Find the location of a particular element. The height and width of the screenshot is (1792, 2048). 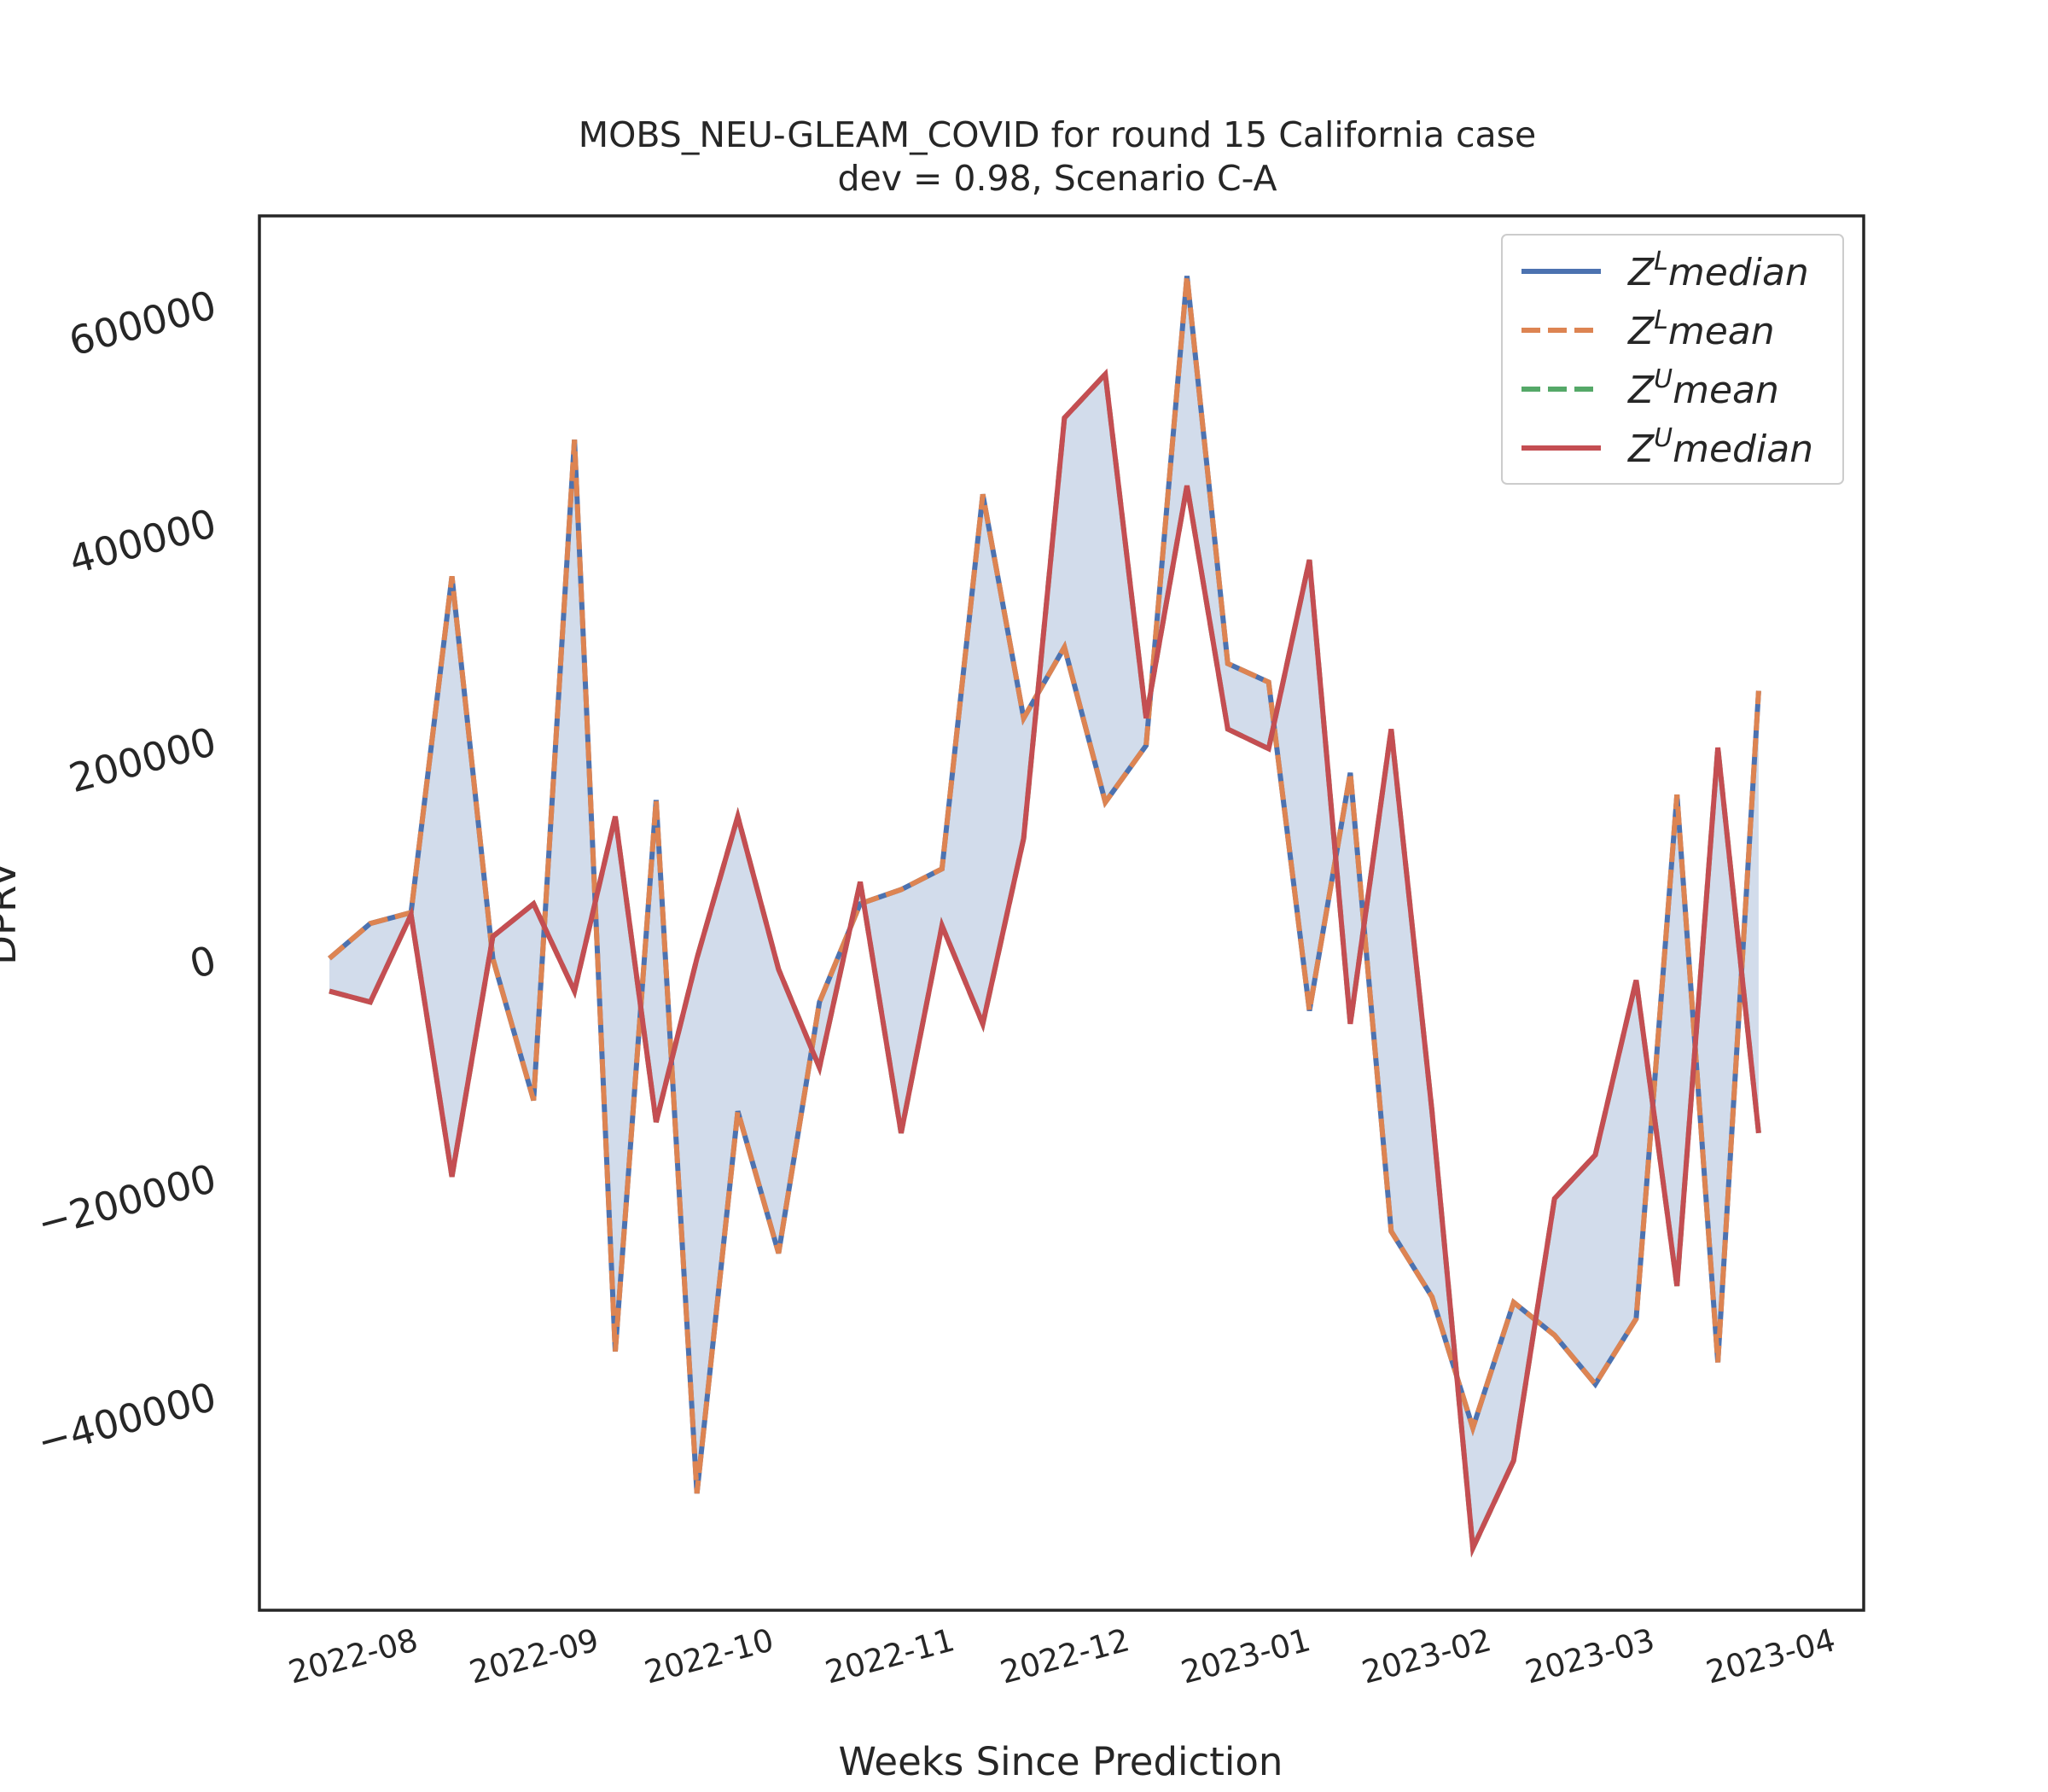

legend-label: ZUmean is located at coordinates (1703, 388).